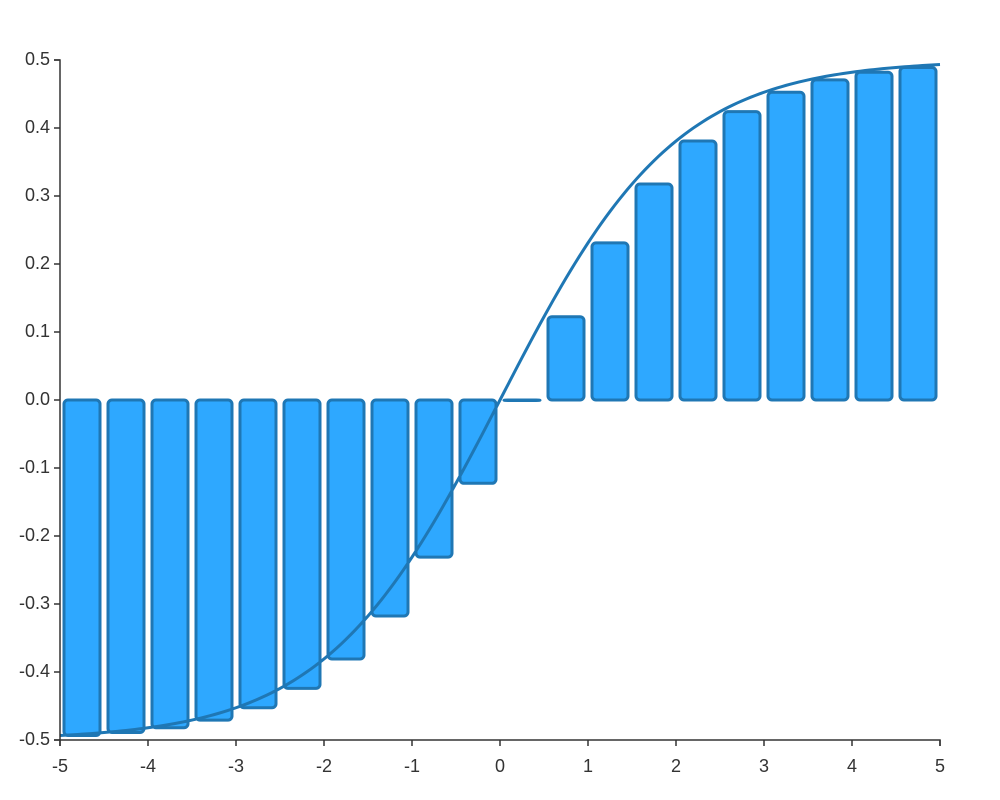  Describe the element at coordinates (676, 766) in the screenshot. I see `x-tick-label: 2` at that location.